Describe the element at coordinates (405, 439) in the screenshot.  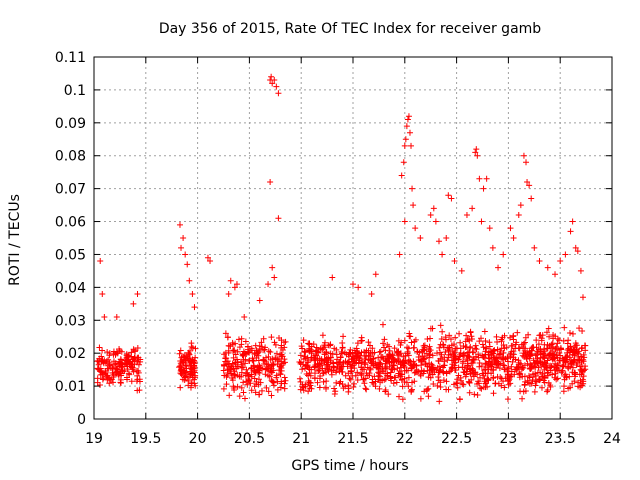
I see `x-tick-label: 22` at that location.